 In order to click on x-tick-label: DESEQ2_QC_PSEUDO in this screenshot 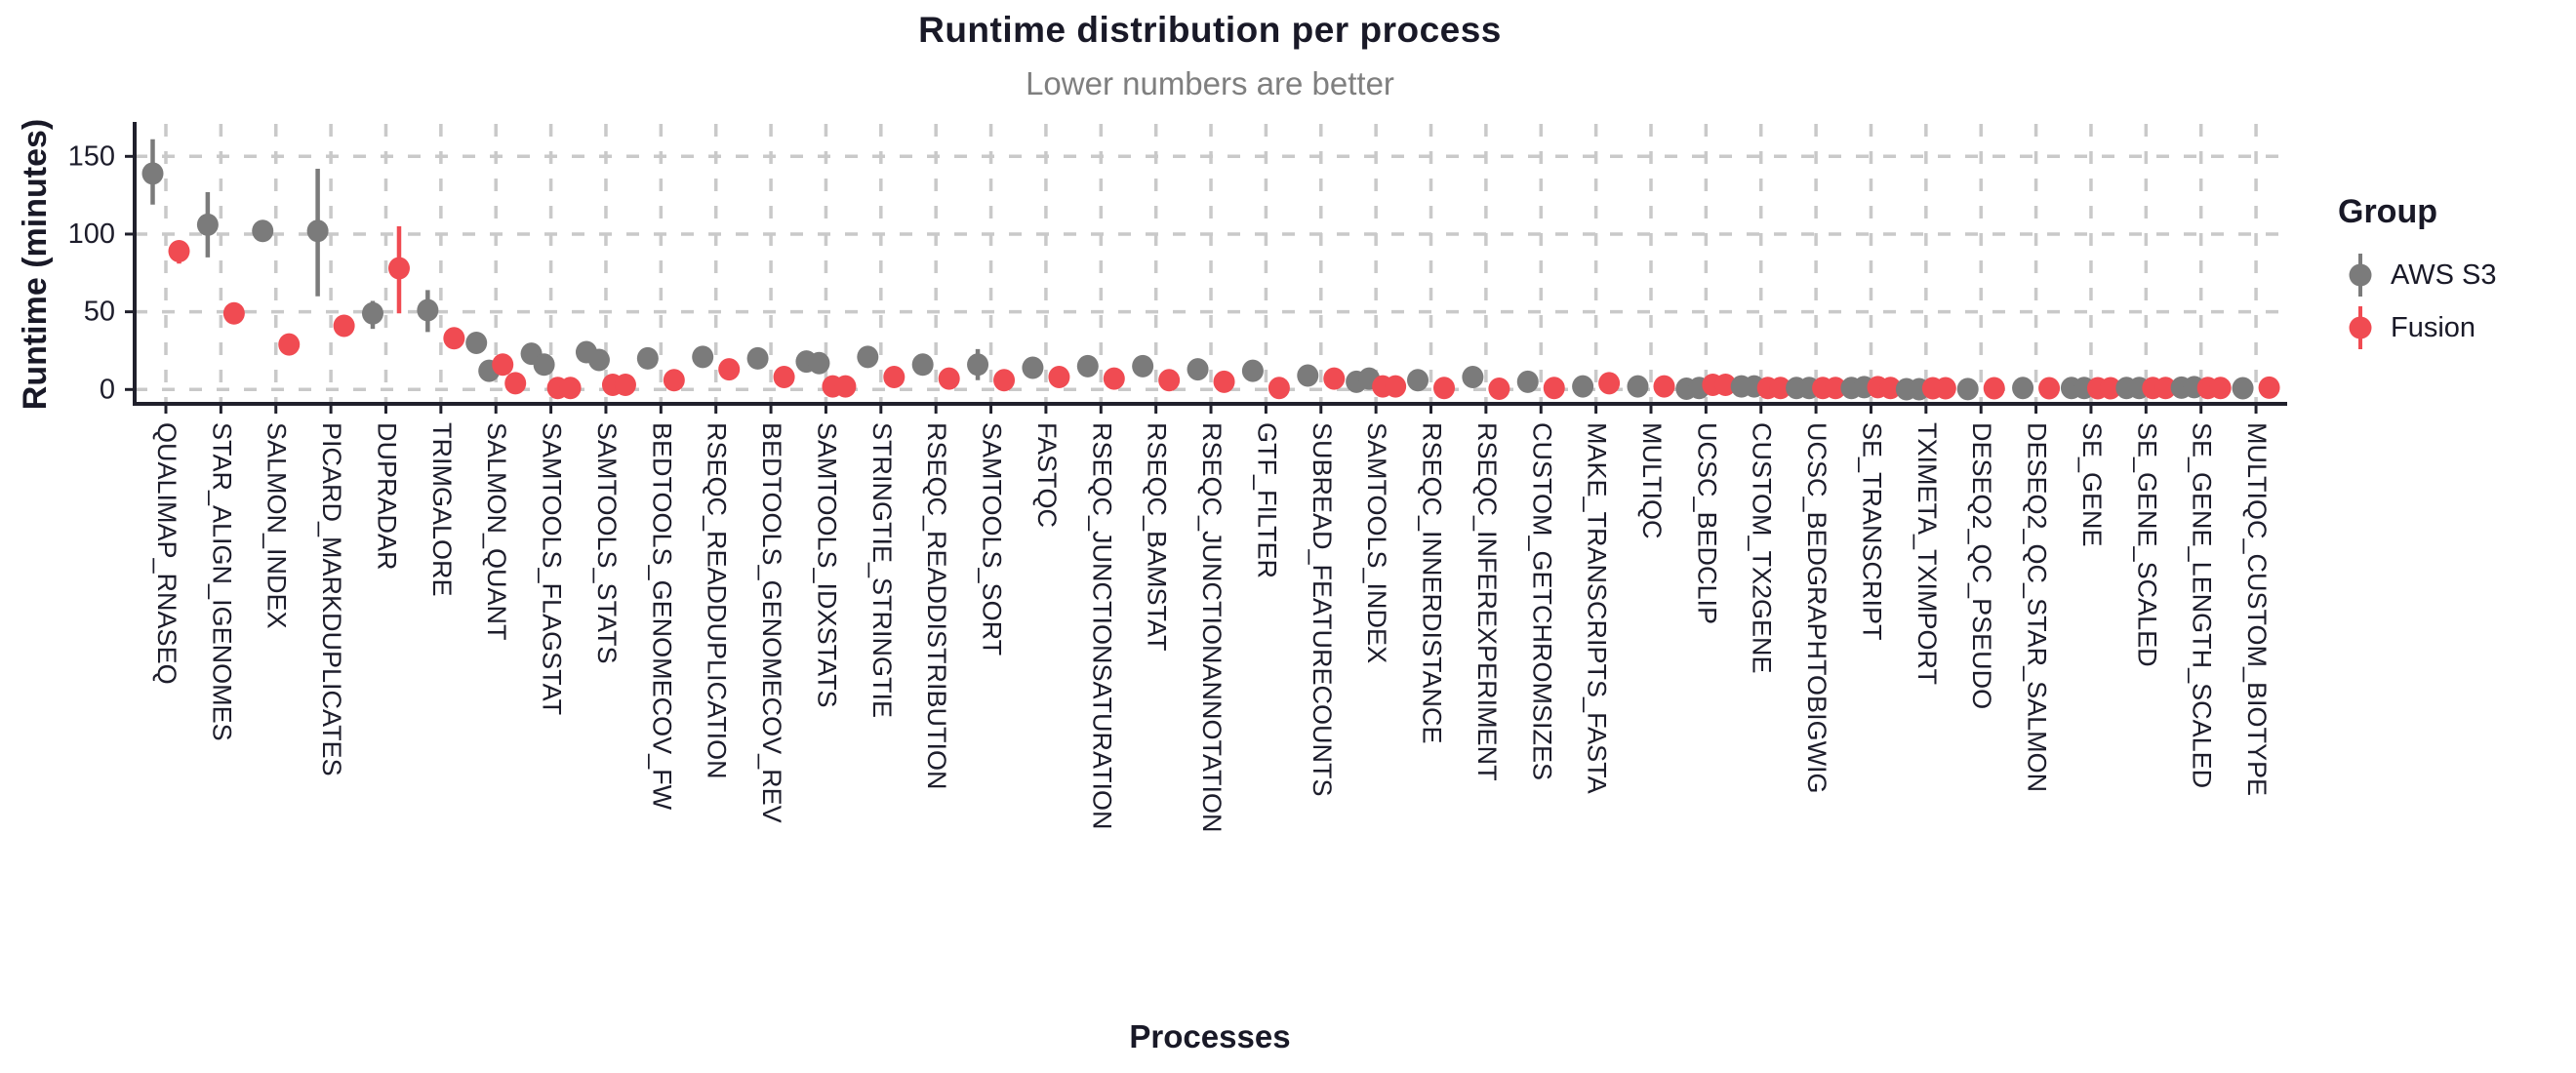, I will do `click(1981, 566)`.